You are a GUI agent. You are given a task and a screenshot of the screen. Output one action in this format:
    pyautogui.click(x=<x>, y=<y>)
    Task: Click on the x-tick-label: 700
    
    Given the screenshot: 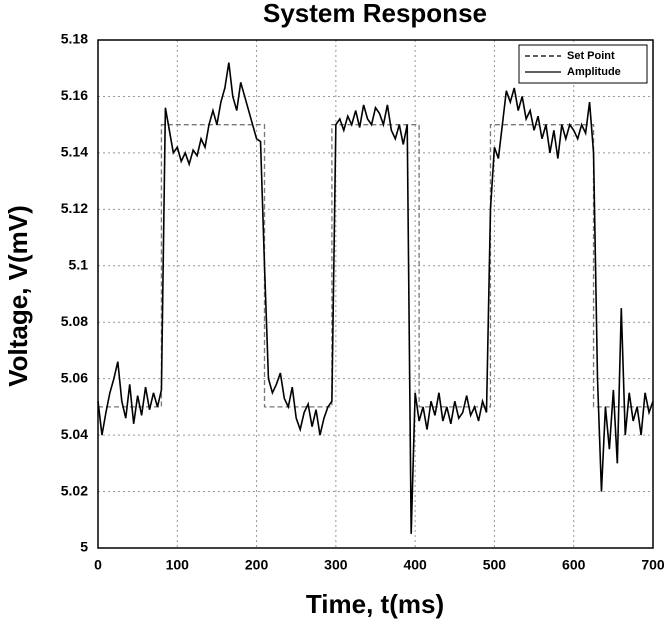 What is the action you would take?
    pyautogui.click(x=653, y=565)
    